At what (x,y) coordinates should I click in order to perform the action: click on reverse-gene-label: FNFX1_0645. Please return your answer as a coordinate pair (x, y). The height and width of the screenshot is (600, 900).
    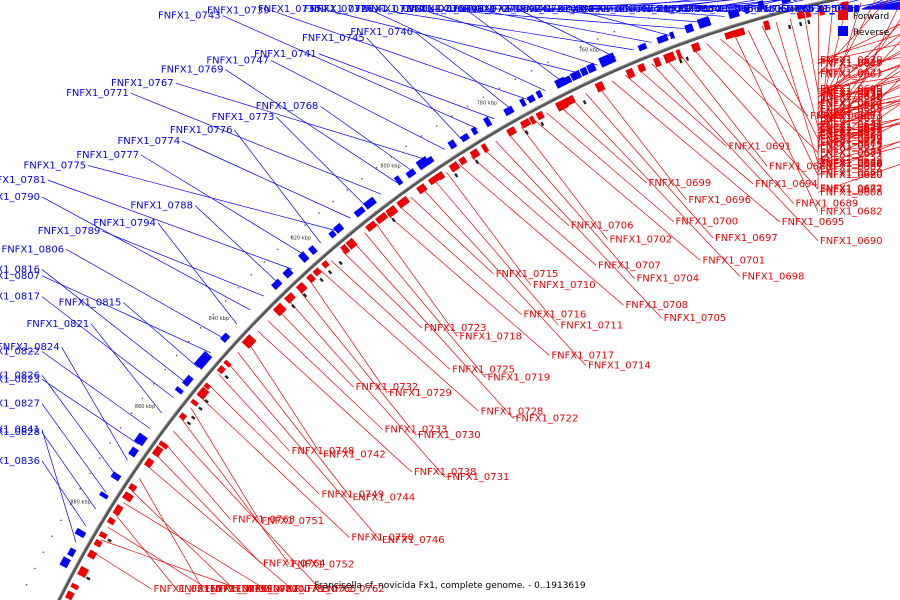
    Looking at the image, I should click on (828, 9).